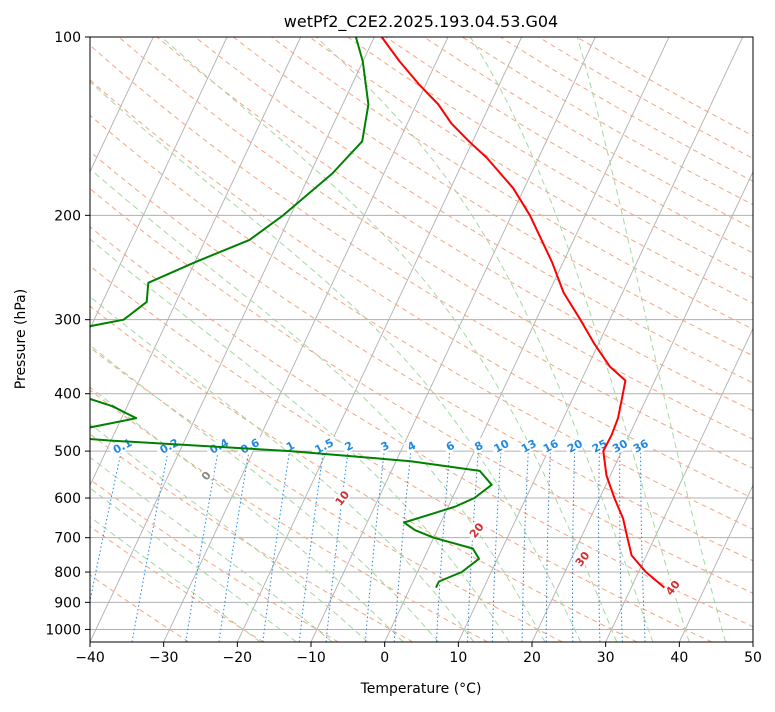 This screenshot has height=712, width=775. Describe the element at coordinates (67, 38) in the screenshot. I see `y-tick-label: 100` at that location.